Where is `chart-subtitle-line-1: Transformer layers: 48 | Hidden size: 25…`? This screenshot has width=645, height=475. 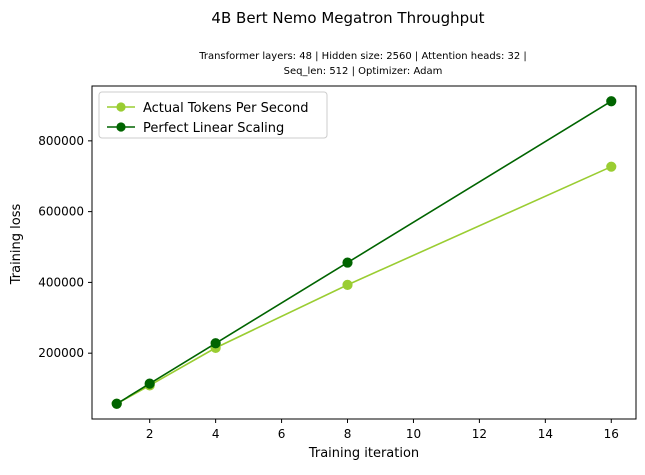 chart-subtitle-line-1: Transformer layers: 48 | Hidden size: 25… is located at coordinates (362, 56).